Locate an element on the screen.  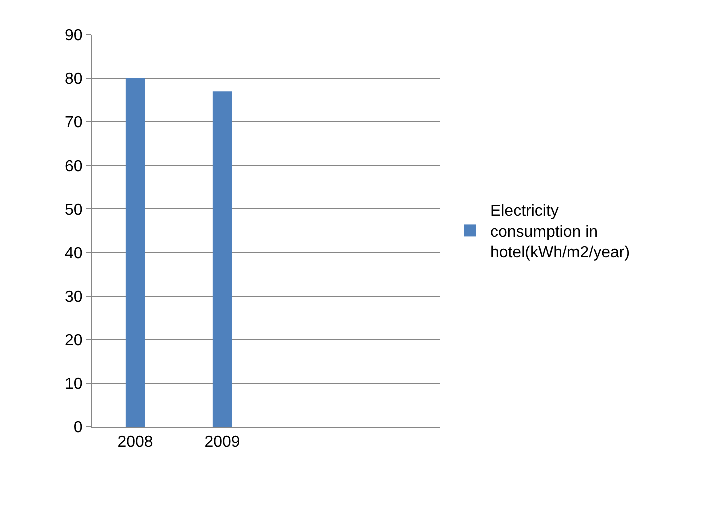
y-tick-label: 80 is located at coordinates (74, 79).